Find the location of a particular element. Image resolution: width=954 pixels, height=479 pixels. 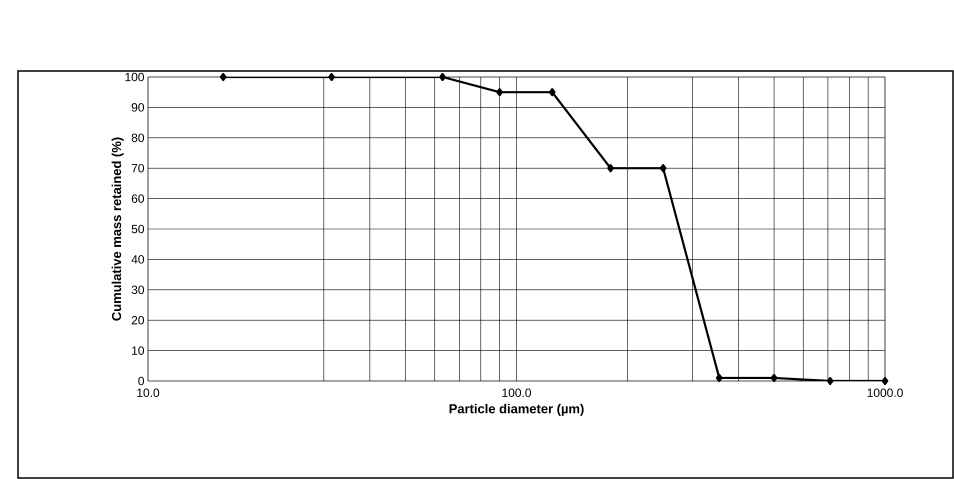

y-tick-label: 70 is located at coordinates (138, 168).